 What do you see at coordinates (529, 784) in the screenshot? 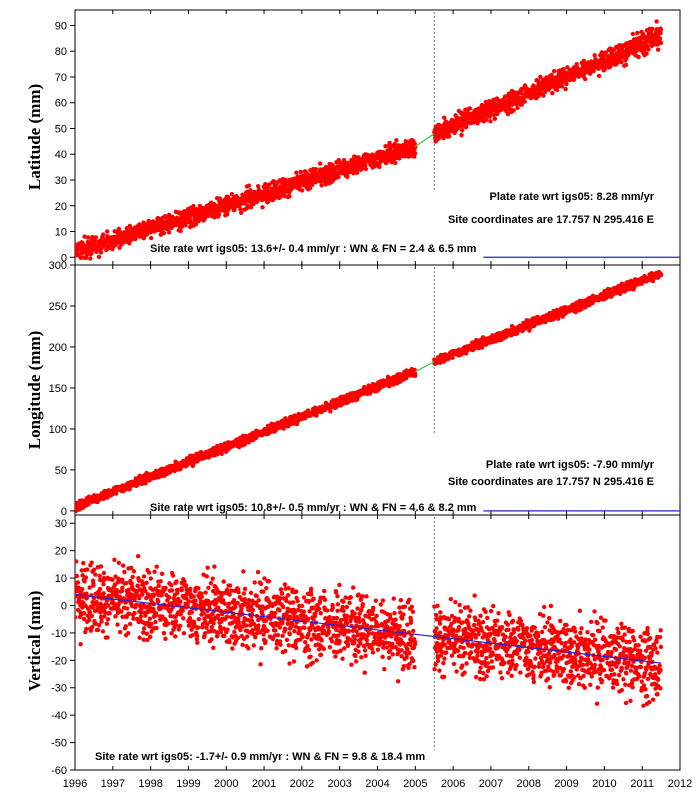
I see `x-tick-label: 2008` at bounding box center [529, 784].